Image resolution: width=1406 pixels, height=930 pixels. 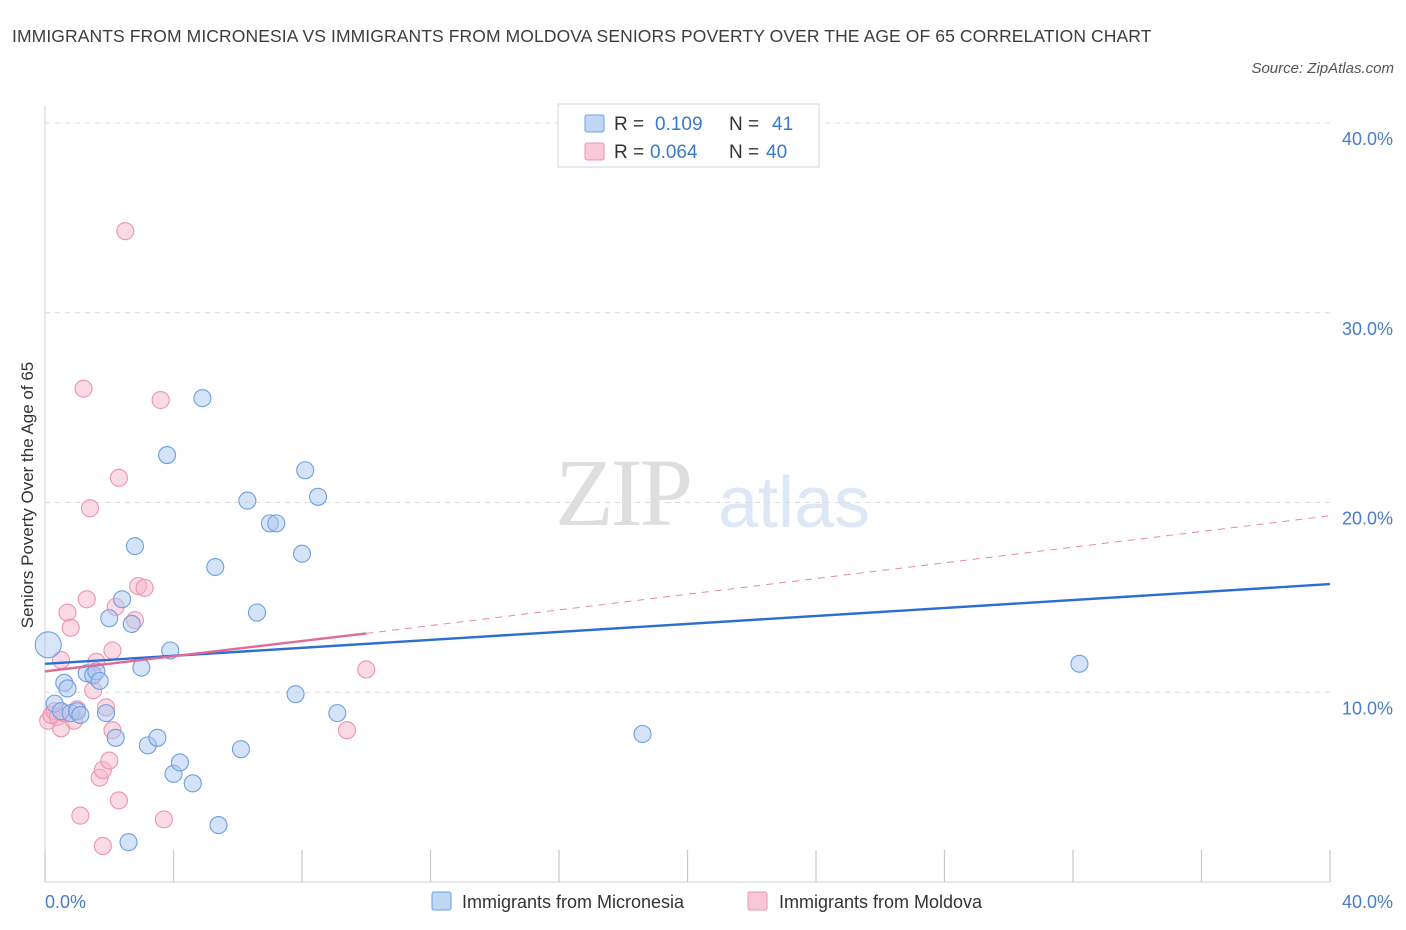 I want to click on pink-trend-extension, so click(x=848, y=574).